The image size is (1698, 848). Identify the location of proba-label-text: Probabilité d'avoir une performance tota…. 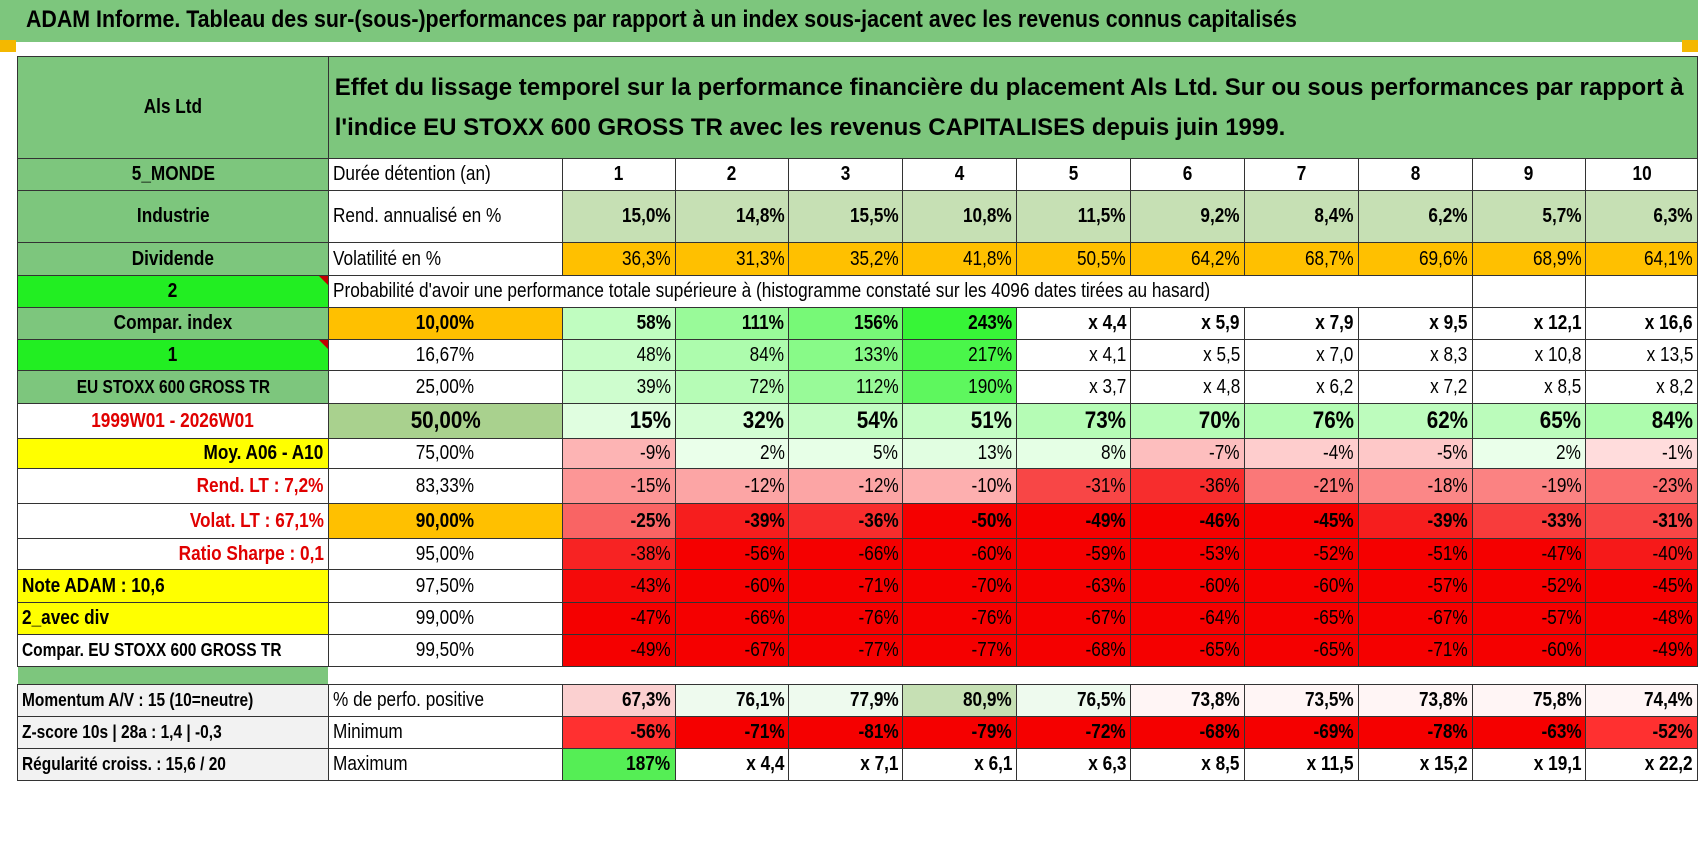
(771, 291).